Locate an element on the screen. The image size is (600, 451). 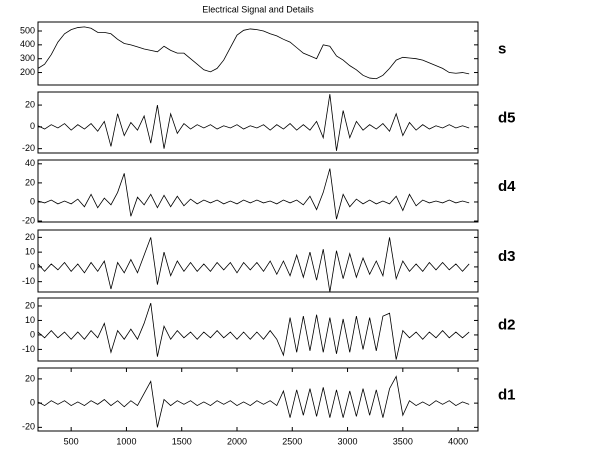
y-tick-label: 300 is located at coordinates (27, 58).